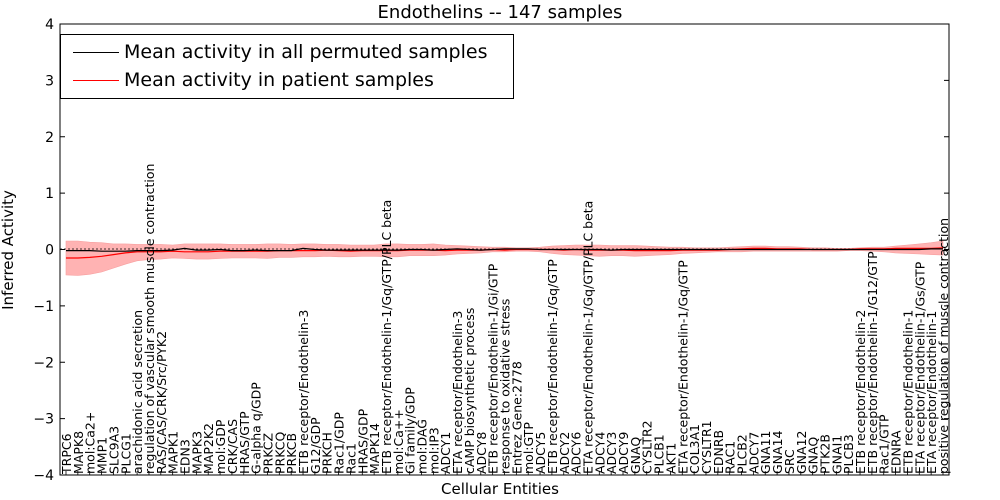 The width and height of the screenshot is (1000, 500). Describe the element at coordinates (848, 454) in the screenshot. I see `x-tick-label: PLCB3` at that location.